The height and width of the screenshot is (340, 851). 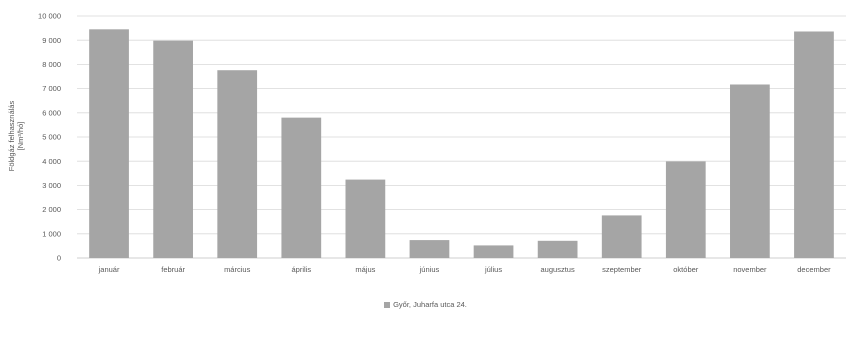 I want to click on y-tick-label: 10 000, so click(x=49, y=16).